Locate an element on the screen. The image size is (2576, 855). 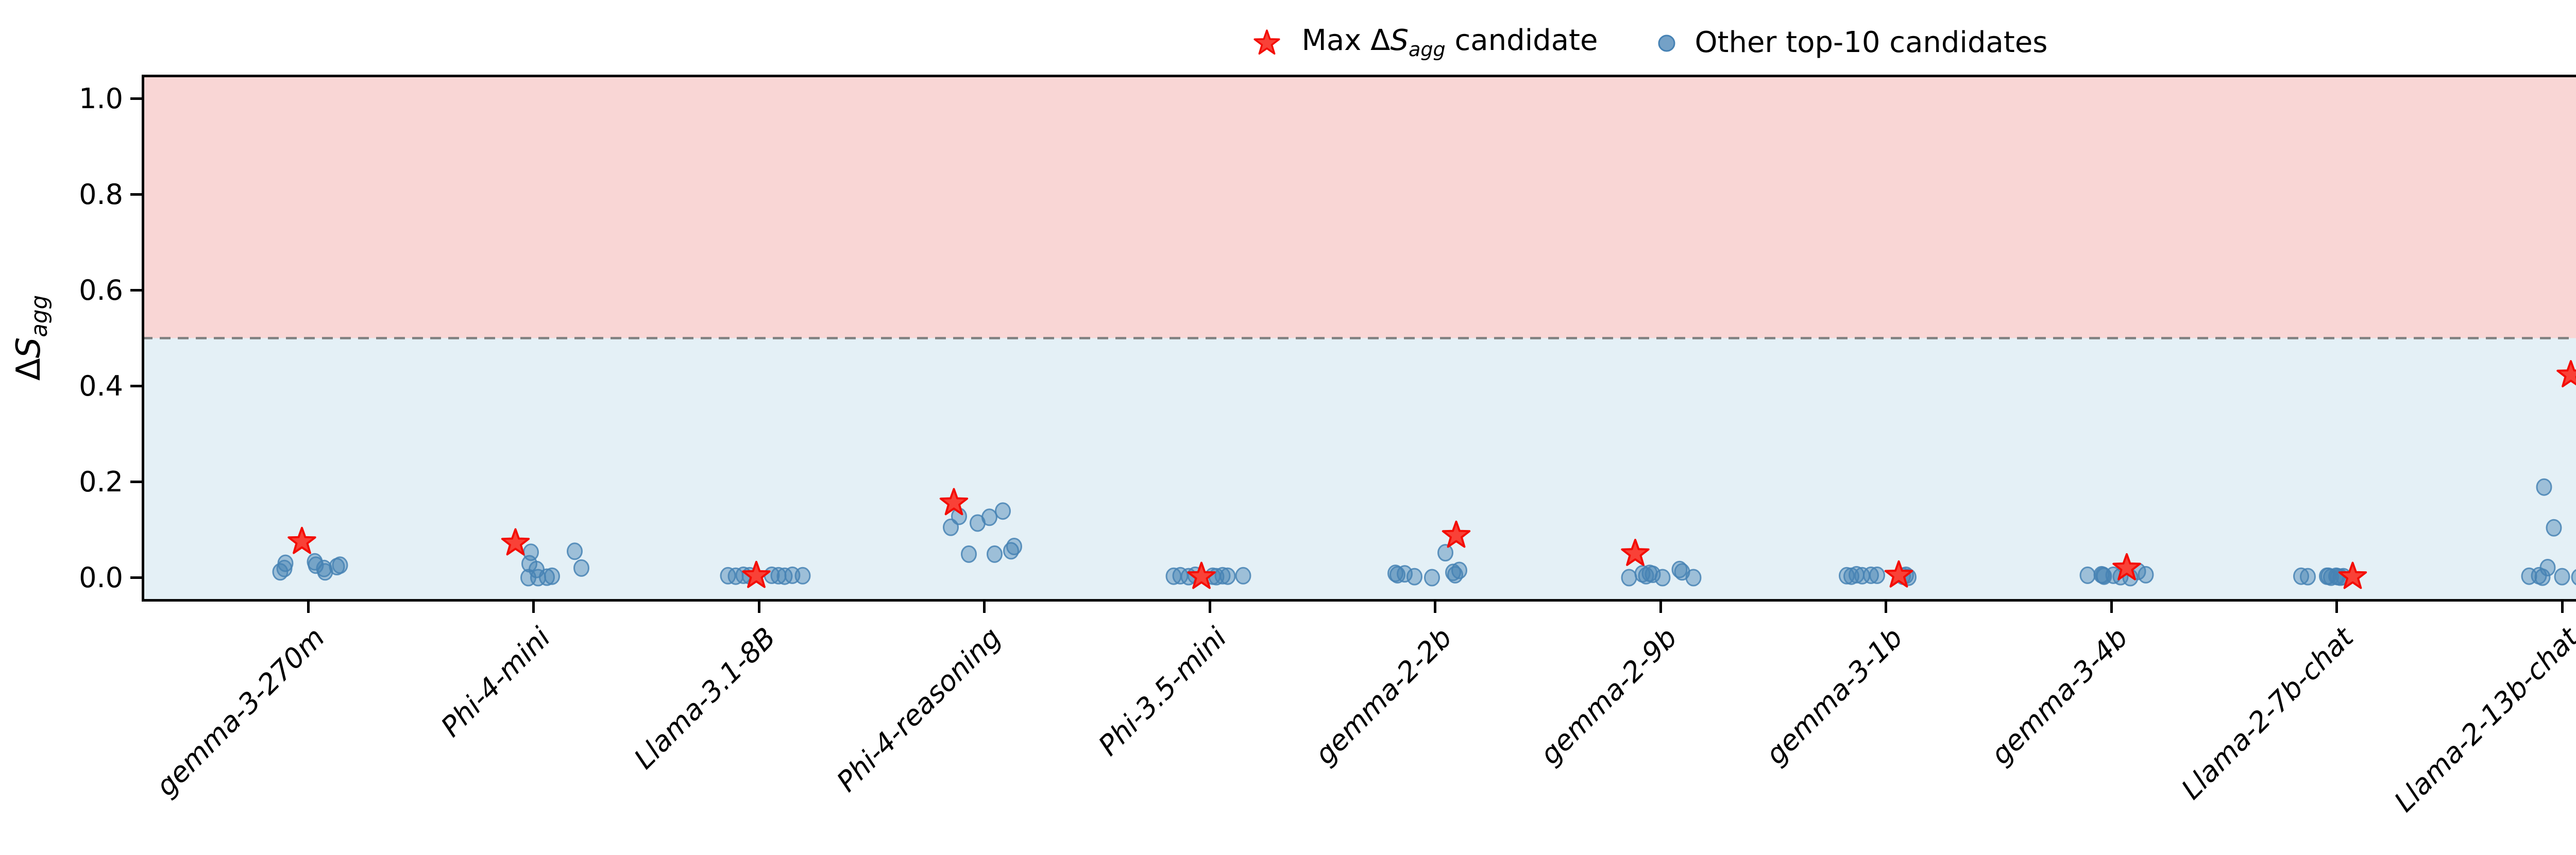
x-tick-label: Phi-3.5-mini is located at coordinates (1162, 691).